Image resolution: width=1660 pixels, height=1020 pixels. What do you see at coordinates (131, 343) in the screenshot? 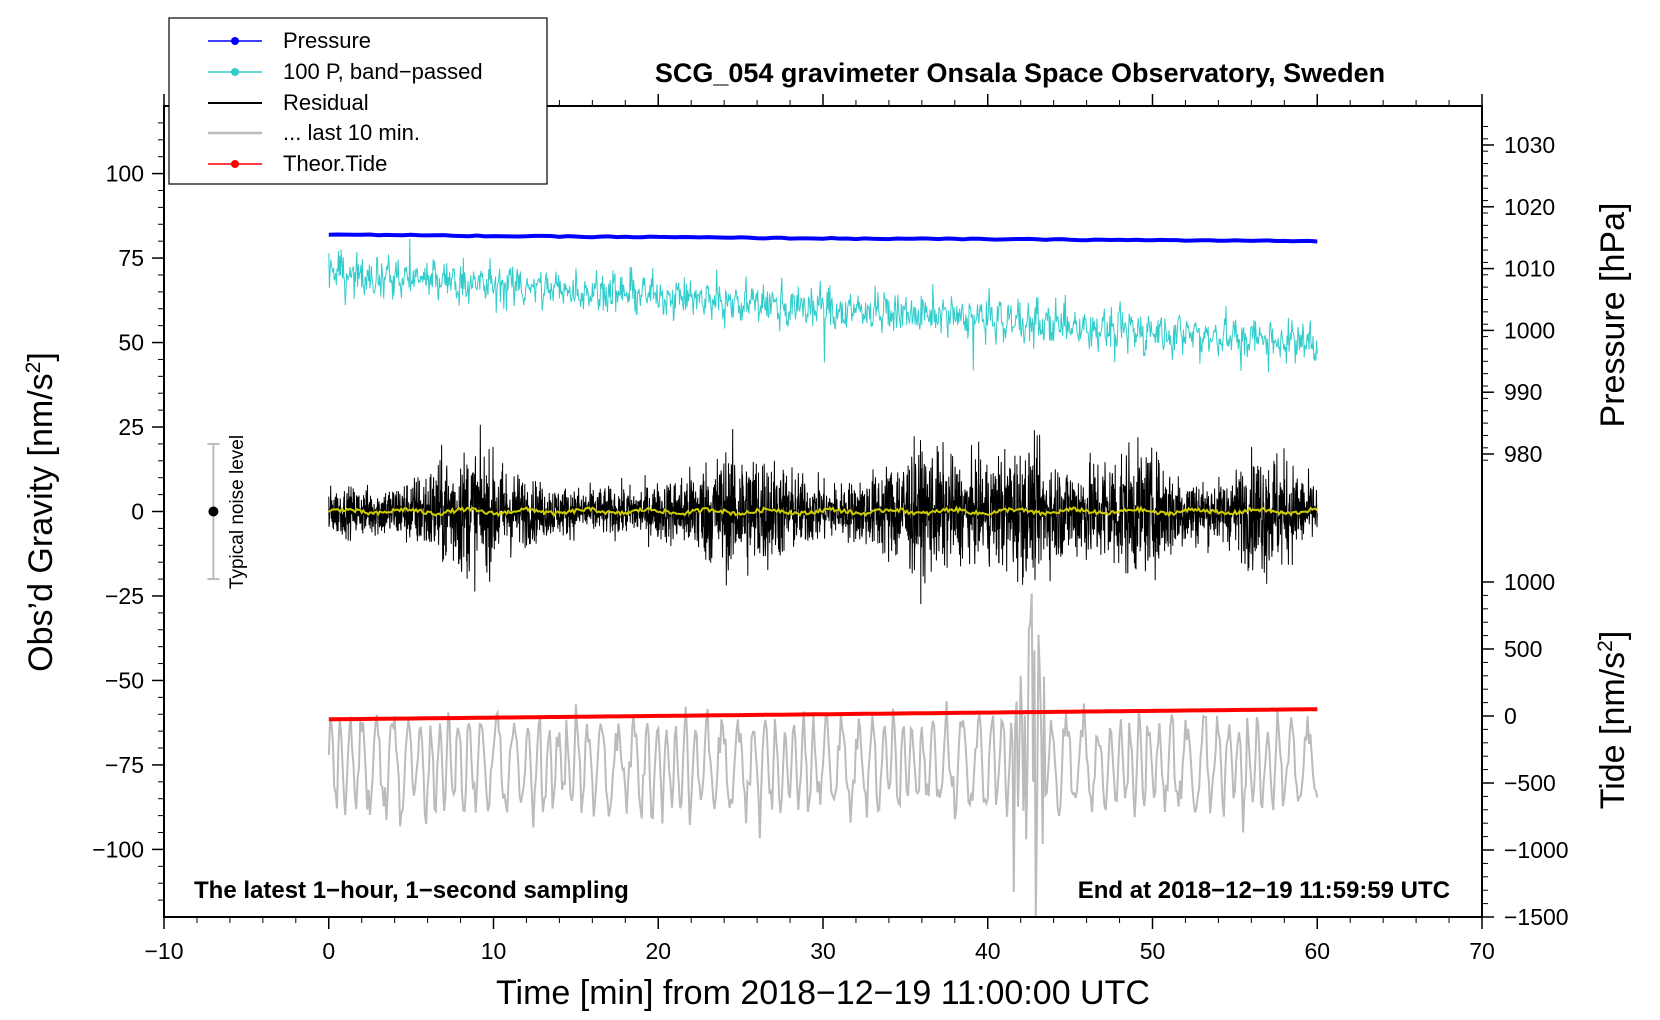
I see `y-tick-label: 50` at bounding box center [131, 343].